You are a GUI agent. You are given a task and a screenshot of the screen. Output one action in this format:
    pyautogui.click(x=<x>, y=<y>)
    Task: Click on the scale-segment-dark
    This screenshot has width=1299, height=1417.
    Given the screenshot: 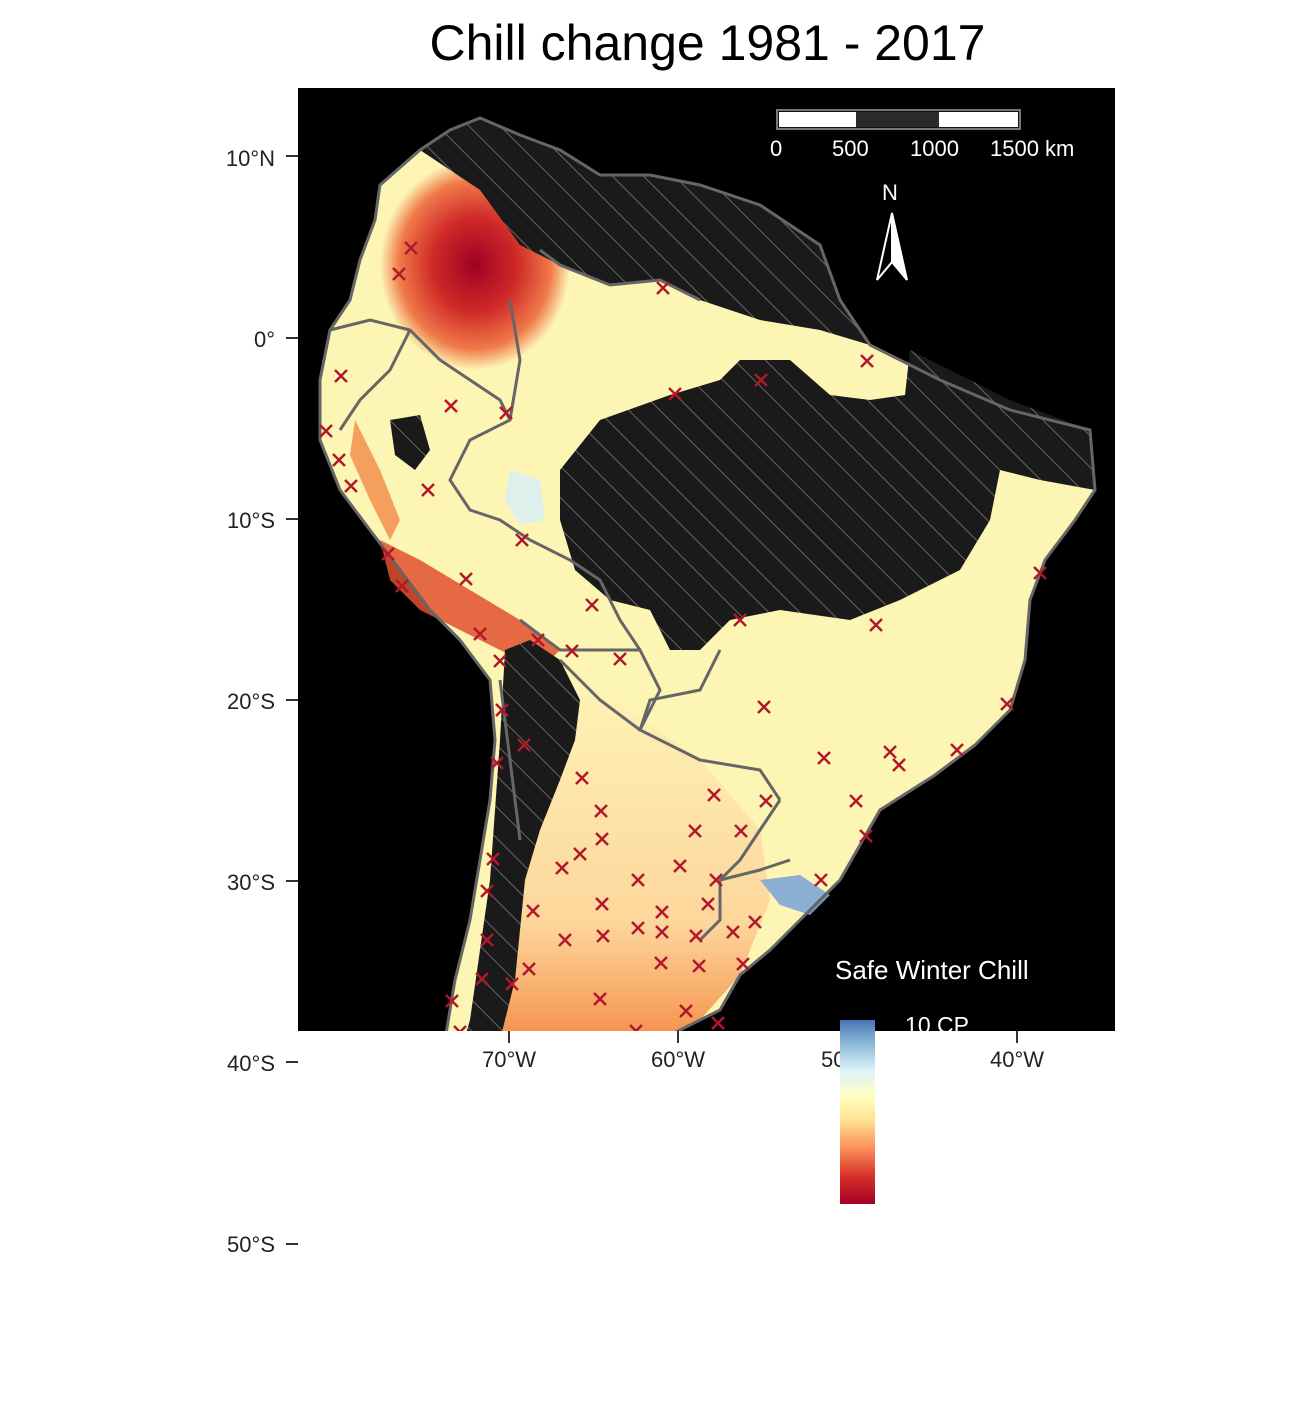 What is the action you would take?
    pyautogui.click(x=897, y=119)
    